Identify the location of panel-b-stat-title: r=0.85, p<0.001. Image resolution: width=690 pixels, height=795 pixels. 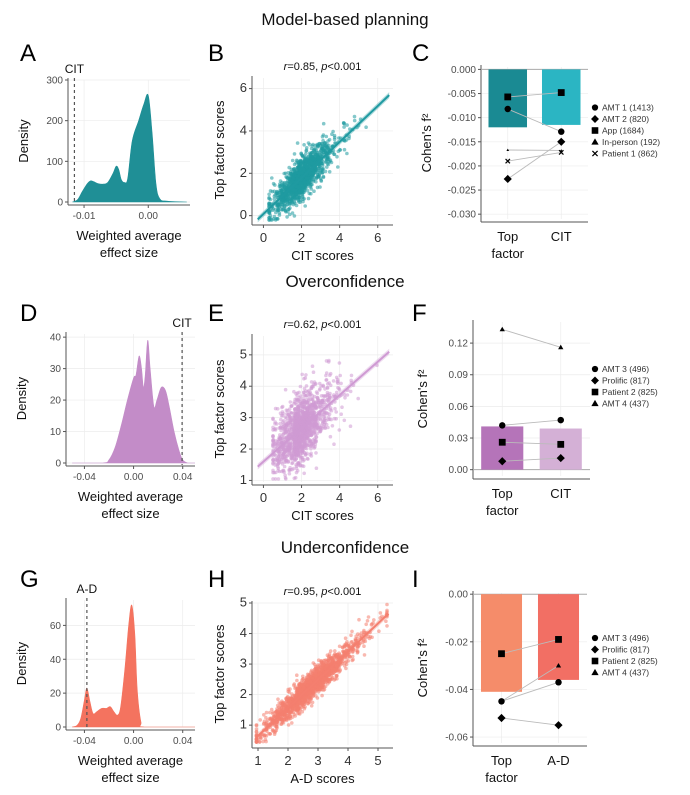
(323, 67).